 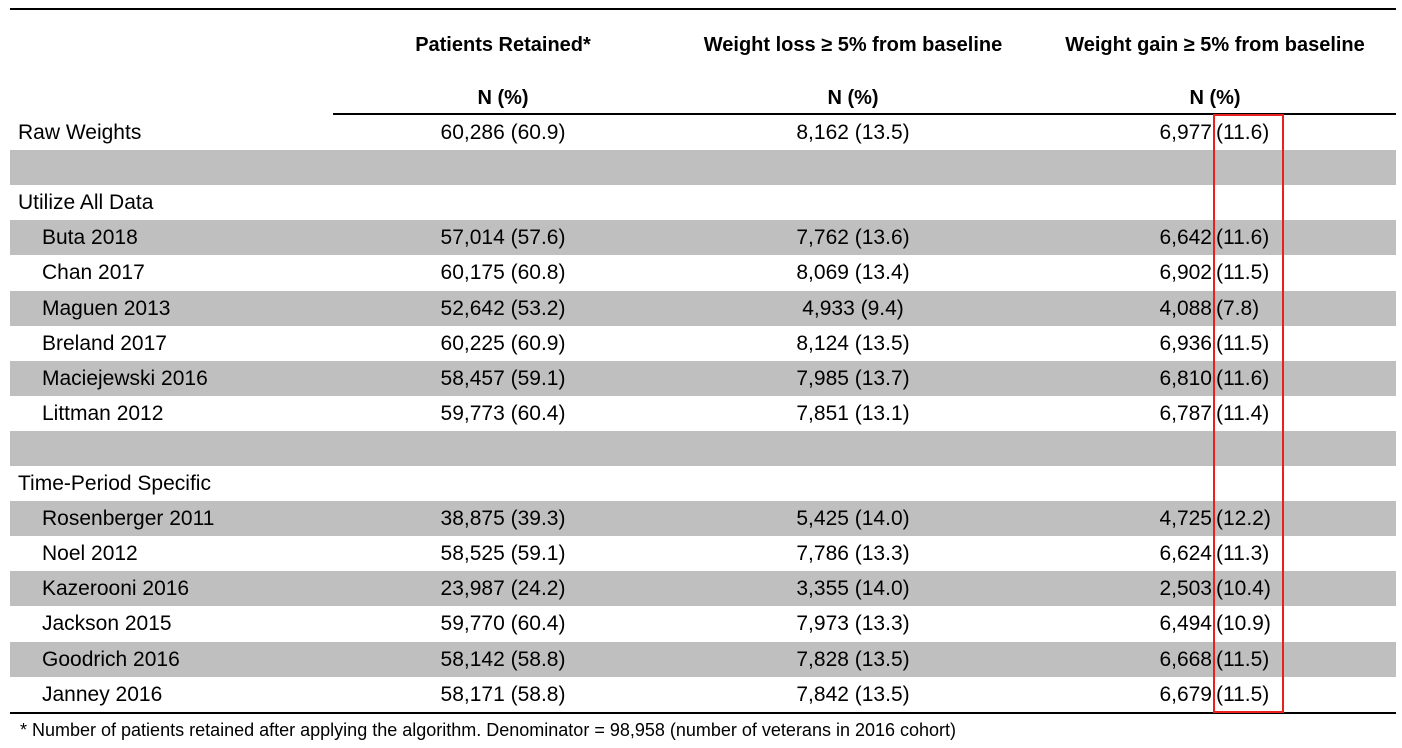 What do you see at coordinates (102, 694) in the screenshot?
I see `row-label: Janney 2016` at bounding box center [102, 694].